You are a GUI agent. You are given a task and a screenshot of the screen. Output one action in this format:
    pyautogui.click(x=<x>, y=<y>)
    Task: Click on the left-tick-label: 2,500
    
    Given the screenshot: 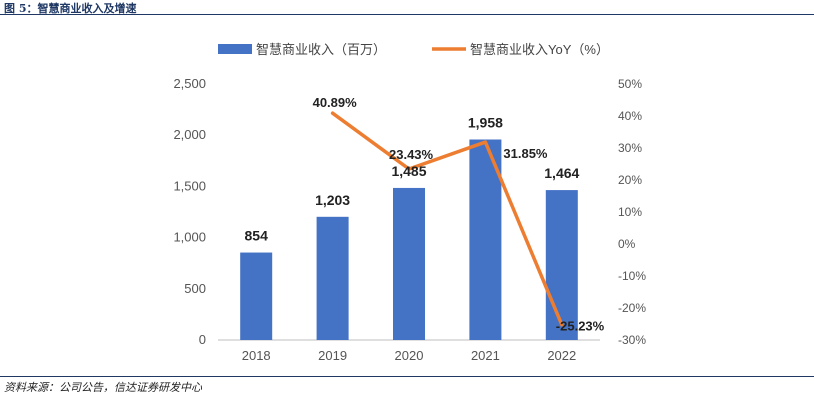 What is the action you would take?
    pyautogui.click(x=189, y=83)
    